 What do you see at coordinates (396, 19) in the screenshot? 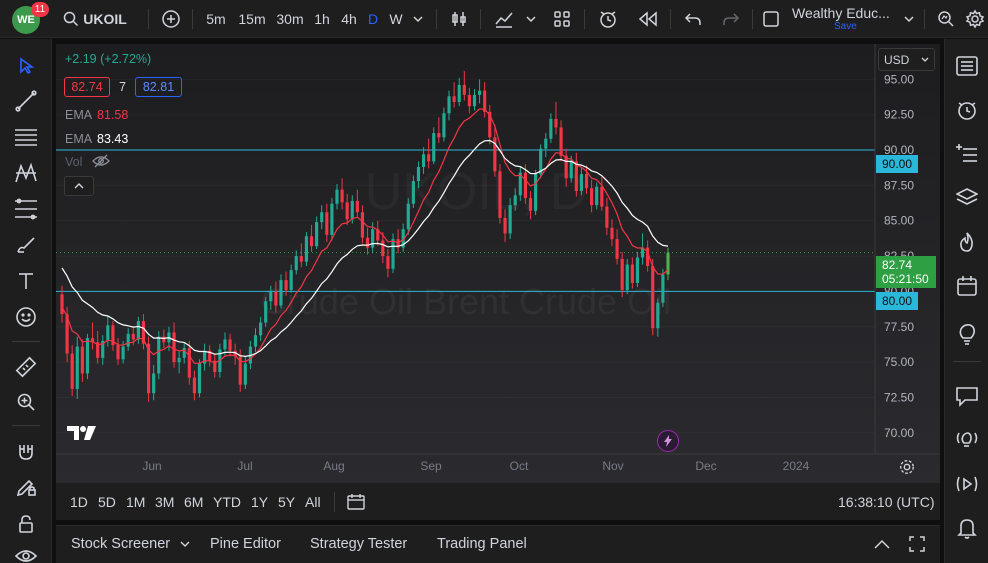
I see `interval-w: W` at bounding box center [396, 19].